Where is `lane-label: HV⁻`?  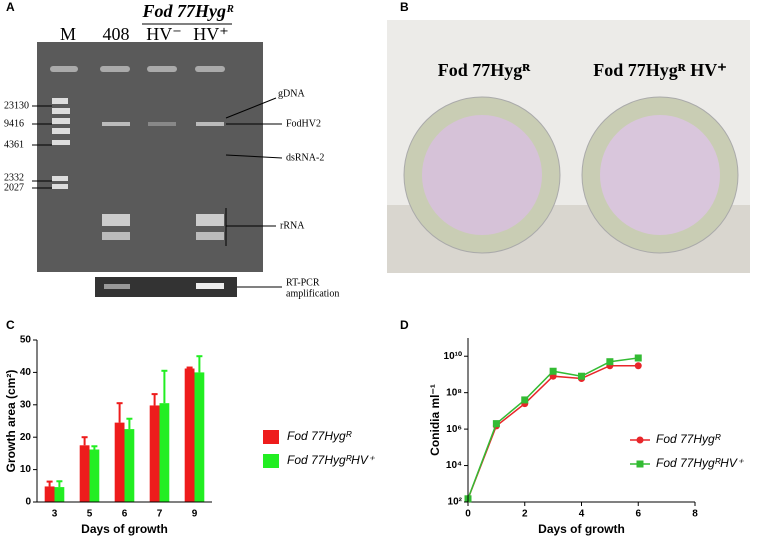 lane-label: HV⁻ is located at coordinates (164, 34).